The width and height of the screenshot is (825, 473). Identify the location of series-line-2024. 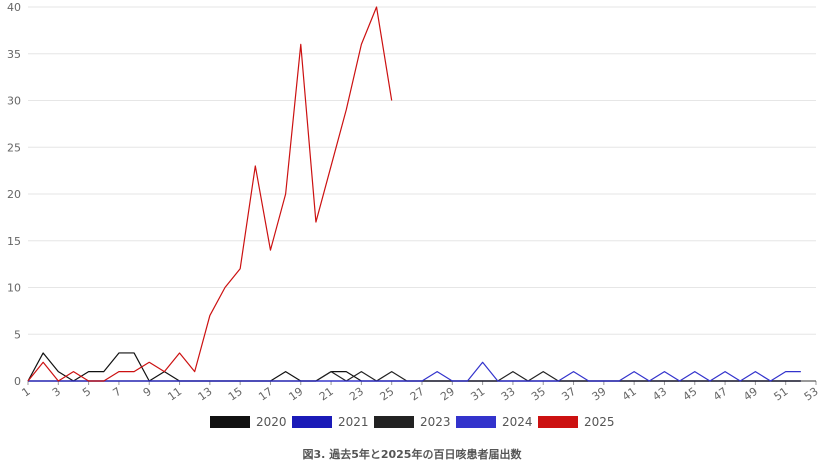
(414, 371).